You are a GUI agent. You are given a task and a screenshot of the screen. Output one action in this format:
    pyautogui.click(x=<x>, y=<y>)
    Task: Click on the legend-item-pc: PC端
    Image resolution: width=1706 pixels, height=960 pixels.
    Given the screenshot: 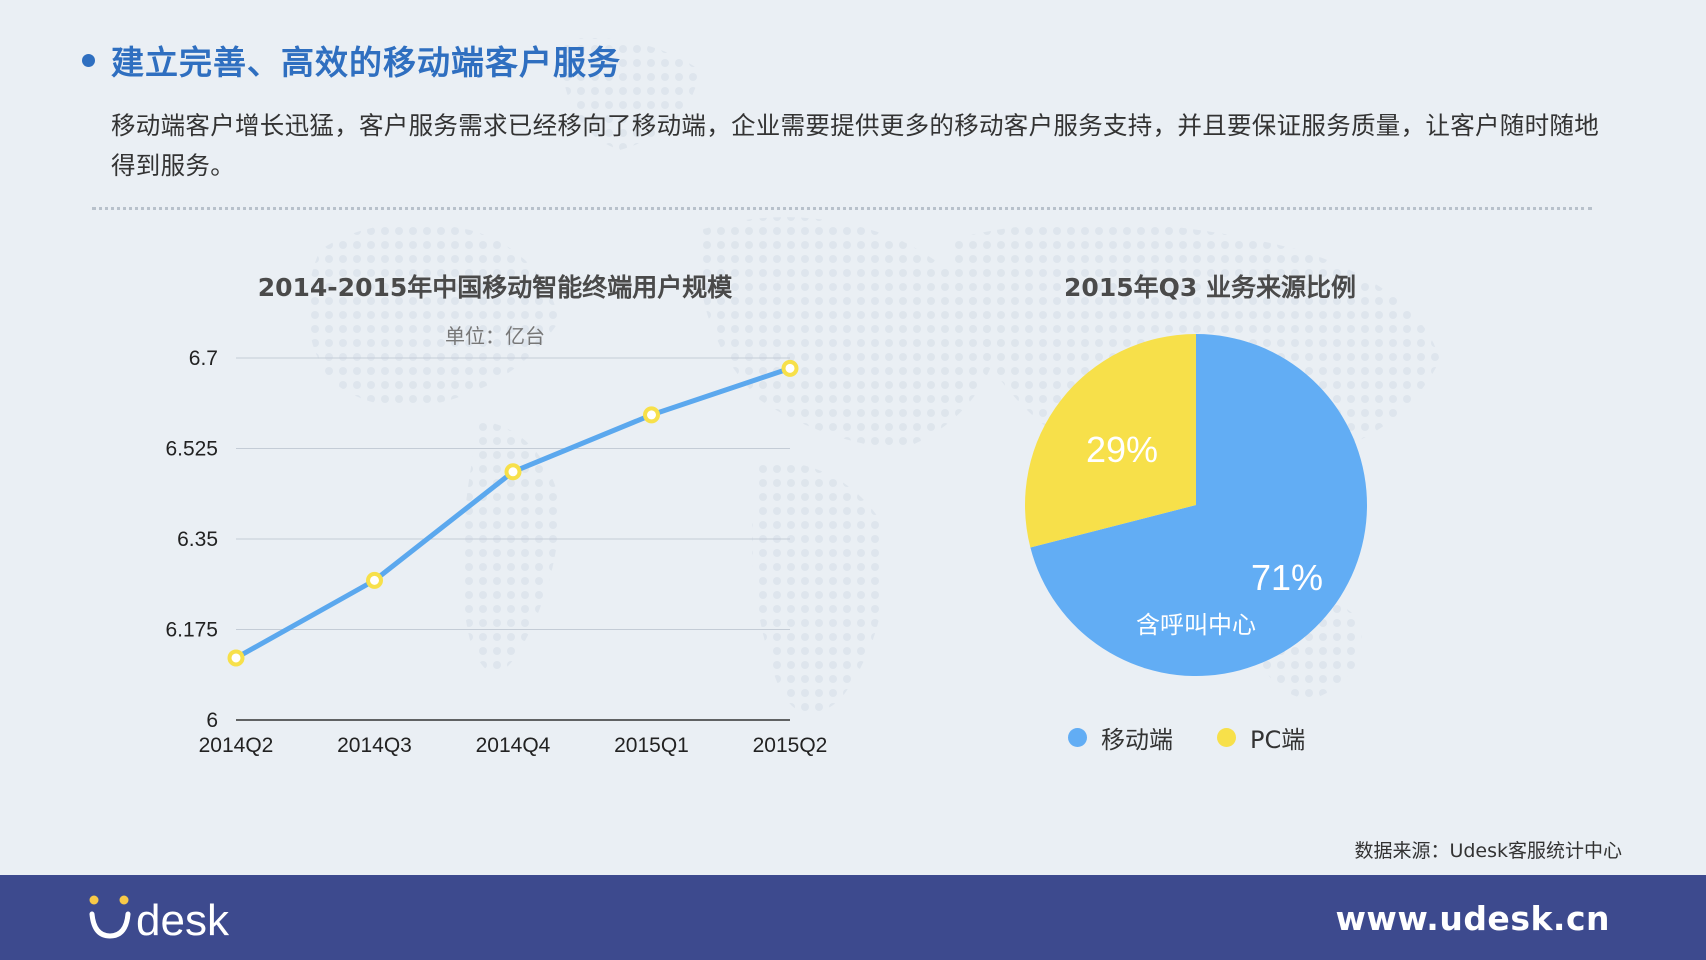 What is the action you would take?
    pyautogui.click(x=1261, y=737)
    